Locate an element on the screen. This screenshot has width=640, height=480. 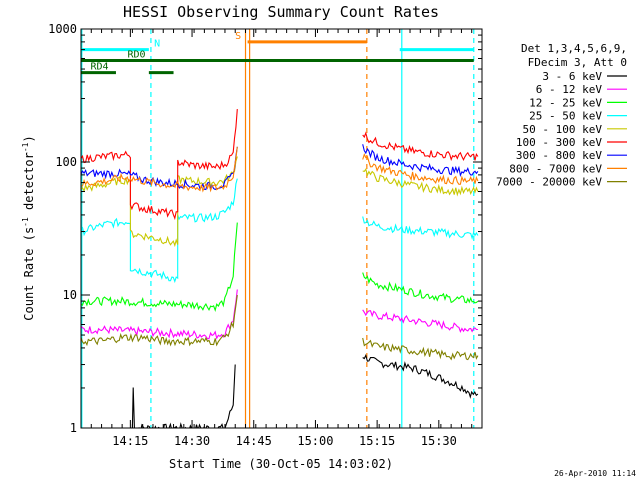
y-label-part-1: Count Rate (s is located at coordinates (29, 274).